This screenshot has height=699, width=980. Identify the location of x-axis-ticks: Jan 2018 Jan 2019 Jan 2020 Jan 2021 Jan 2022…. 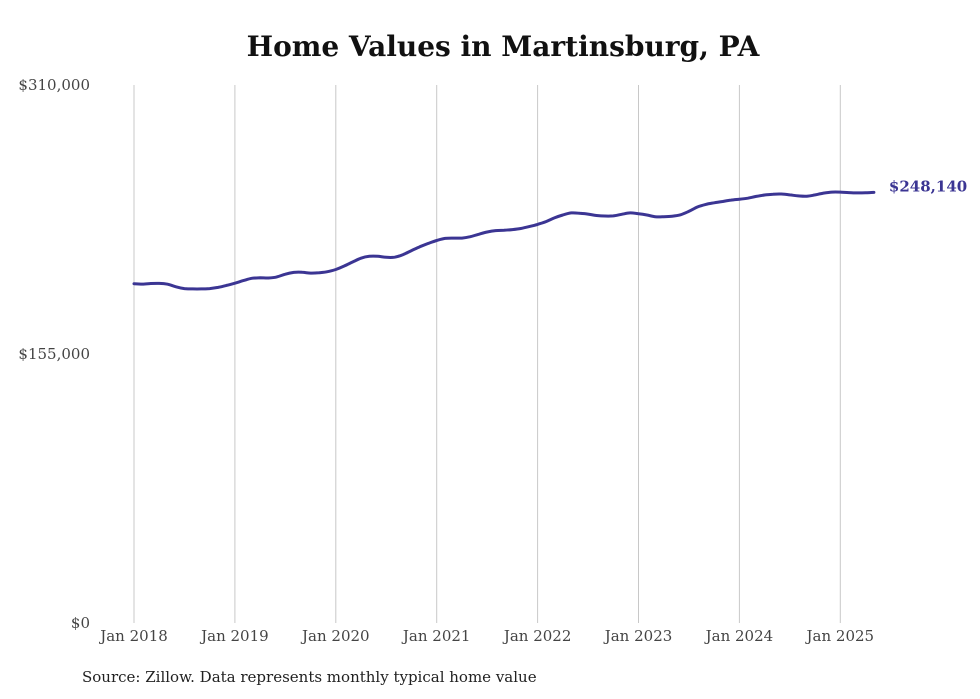
(486, 636).